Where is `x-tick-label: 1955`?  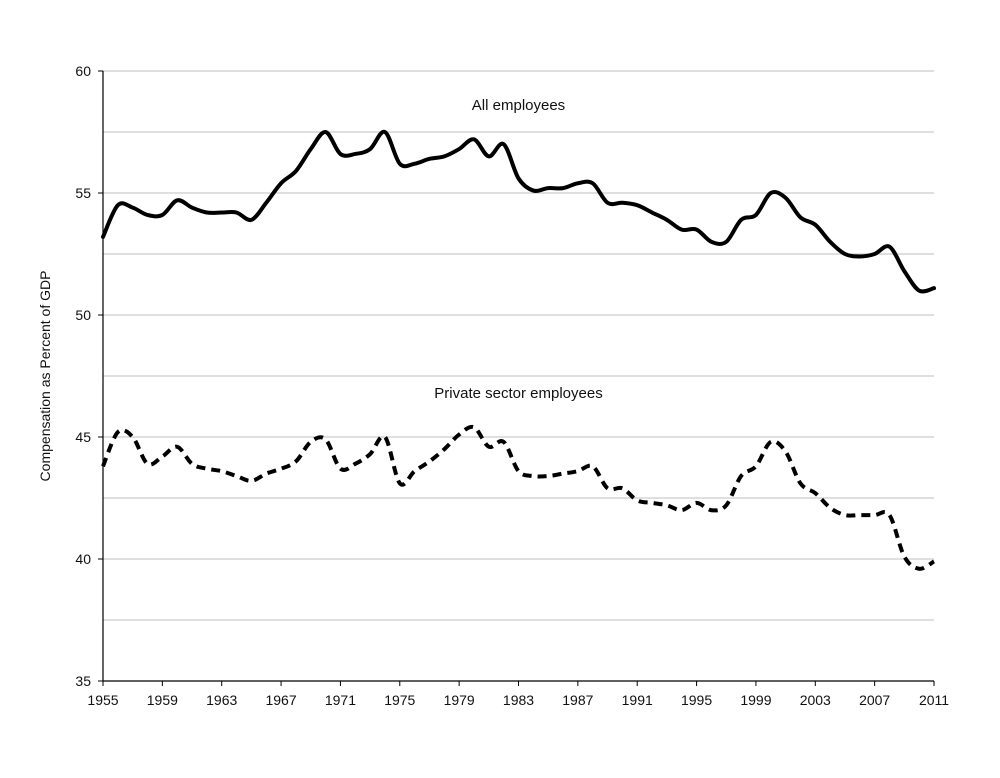
x-tick-label: 1955 is located at coordinates (102, 700).